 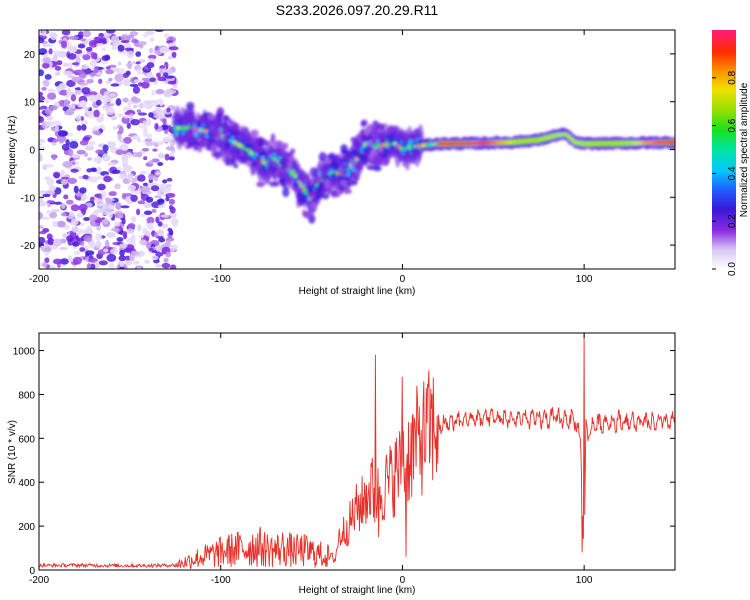 I want to click on x-tick-label: -100, so click(x=221, y=580).